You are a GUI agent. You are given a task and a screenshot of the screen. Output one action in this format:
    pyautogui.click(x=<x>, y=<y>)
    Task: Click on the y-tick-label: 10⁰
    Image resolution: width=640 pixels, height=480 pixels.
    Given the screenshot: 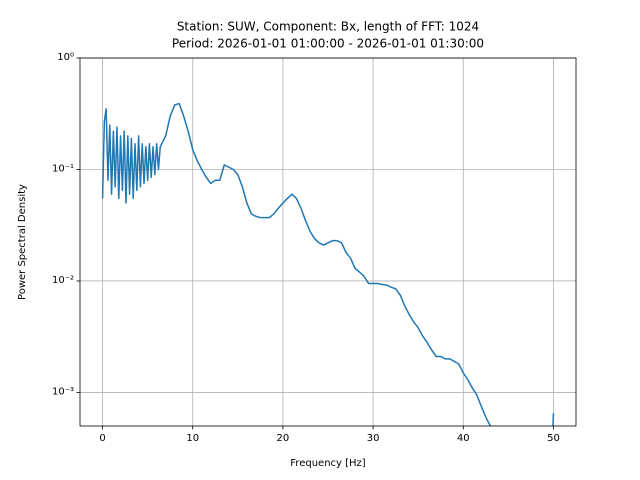 What is the action you would take?
    pyautogui.click(x=65, y=57)
    